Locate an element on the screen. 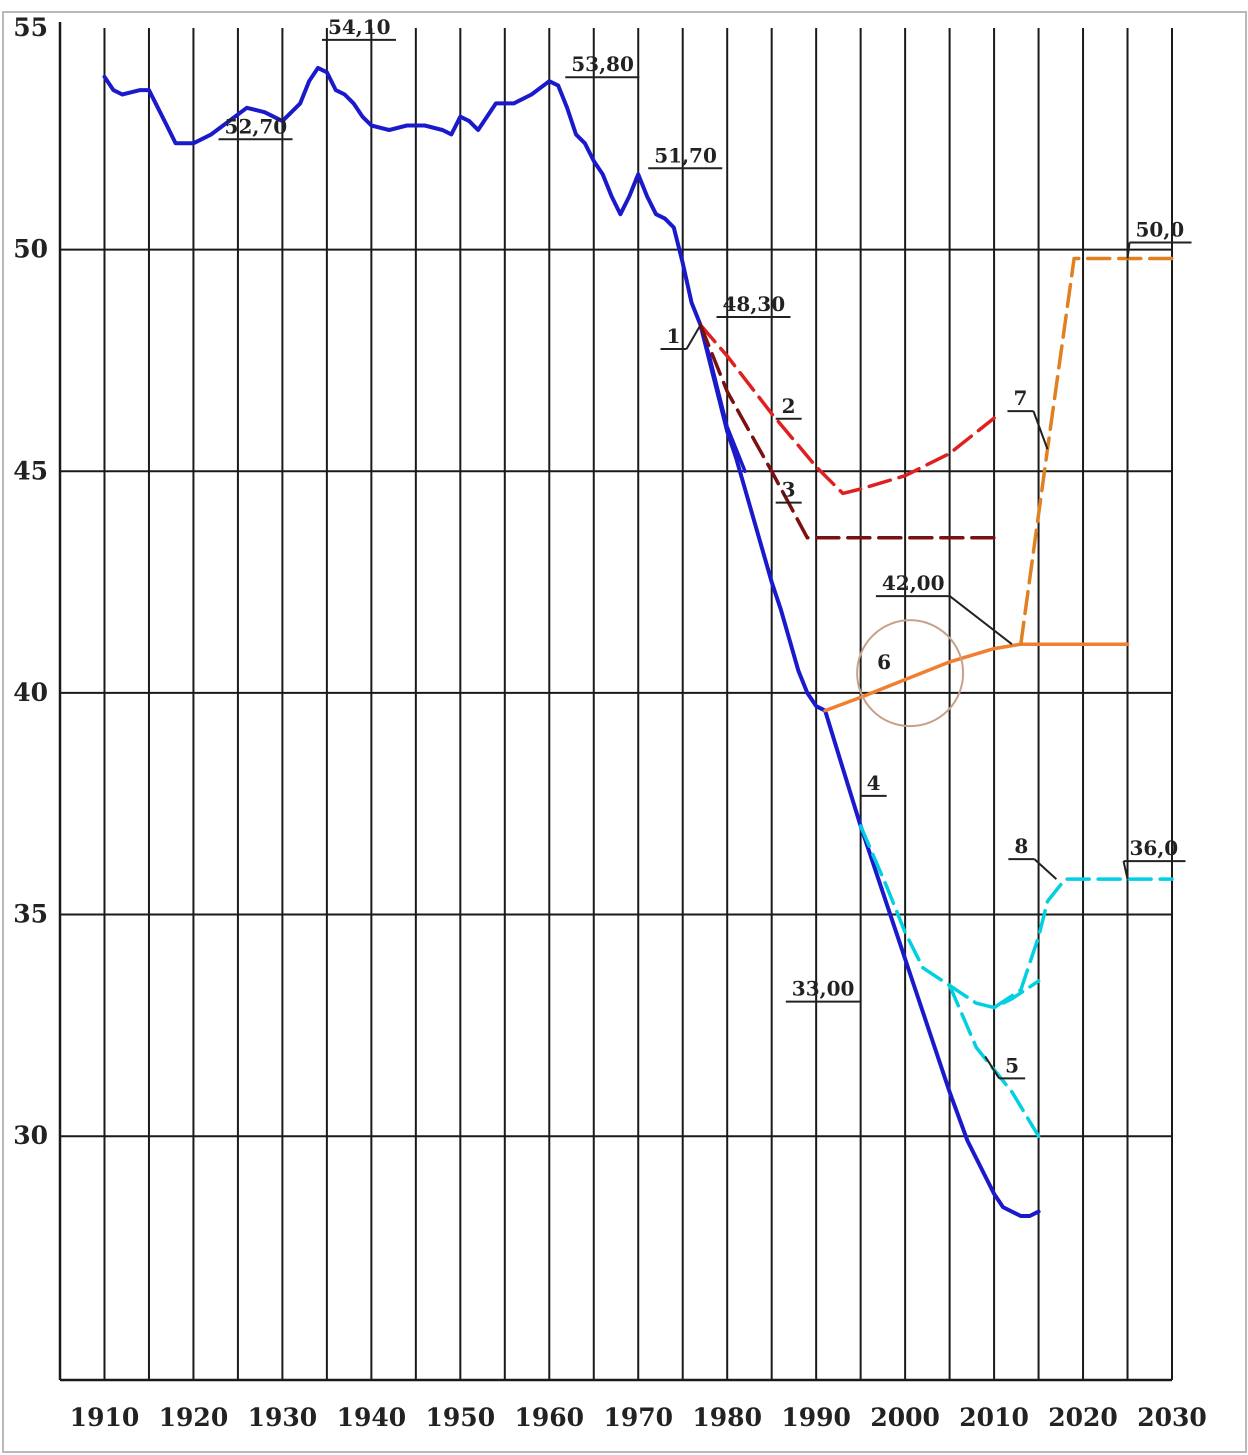  annotation-label: 52,70 is located at coordinates (256, 126).